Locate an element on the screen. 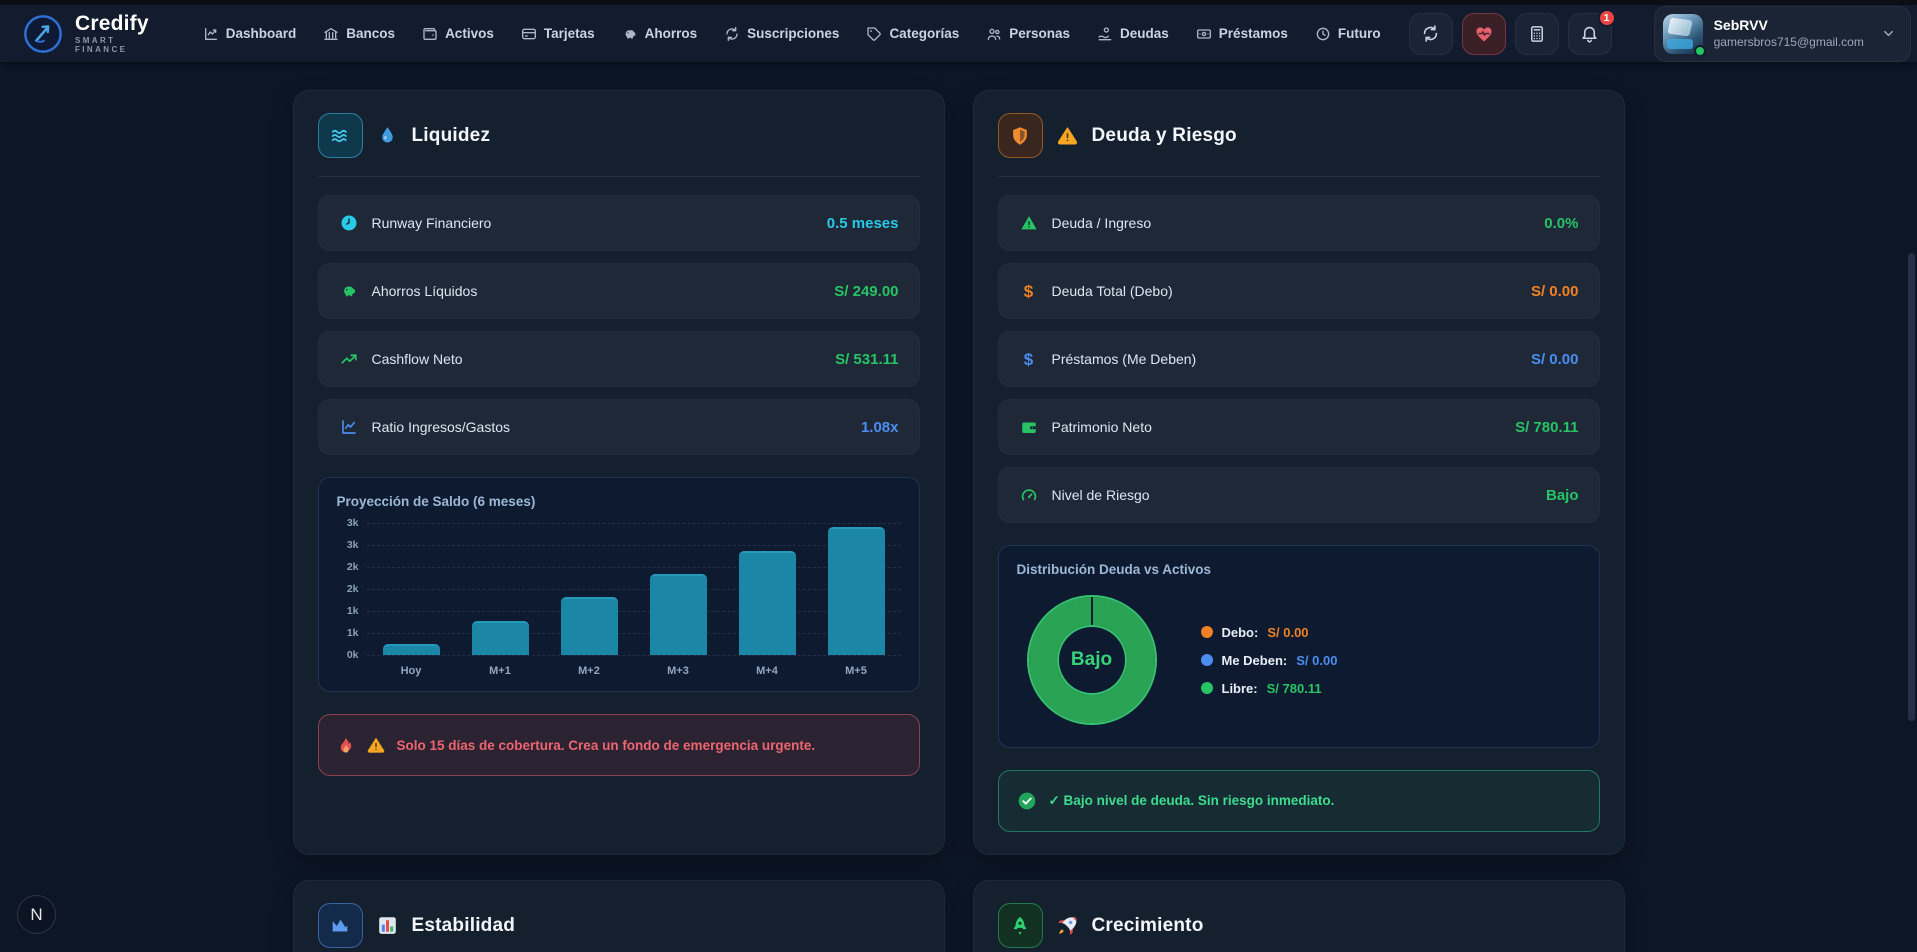 The image size is (1917, 952). trending-up-icon is located at coordinates (349, 359).